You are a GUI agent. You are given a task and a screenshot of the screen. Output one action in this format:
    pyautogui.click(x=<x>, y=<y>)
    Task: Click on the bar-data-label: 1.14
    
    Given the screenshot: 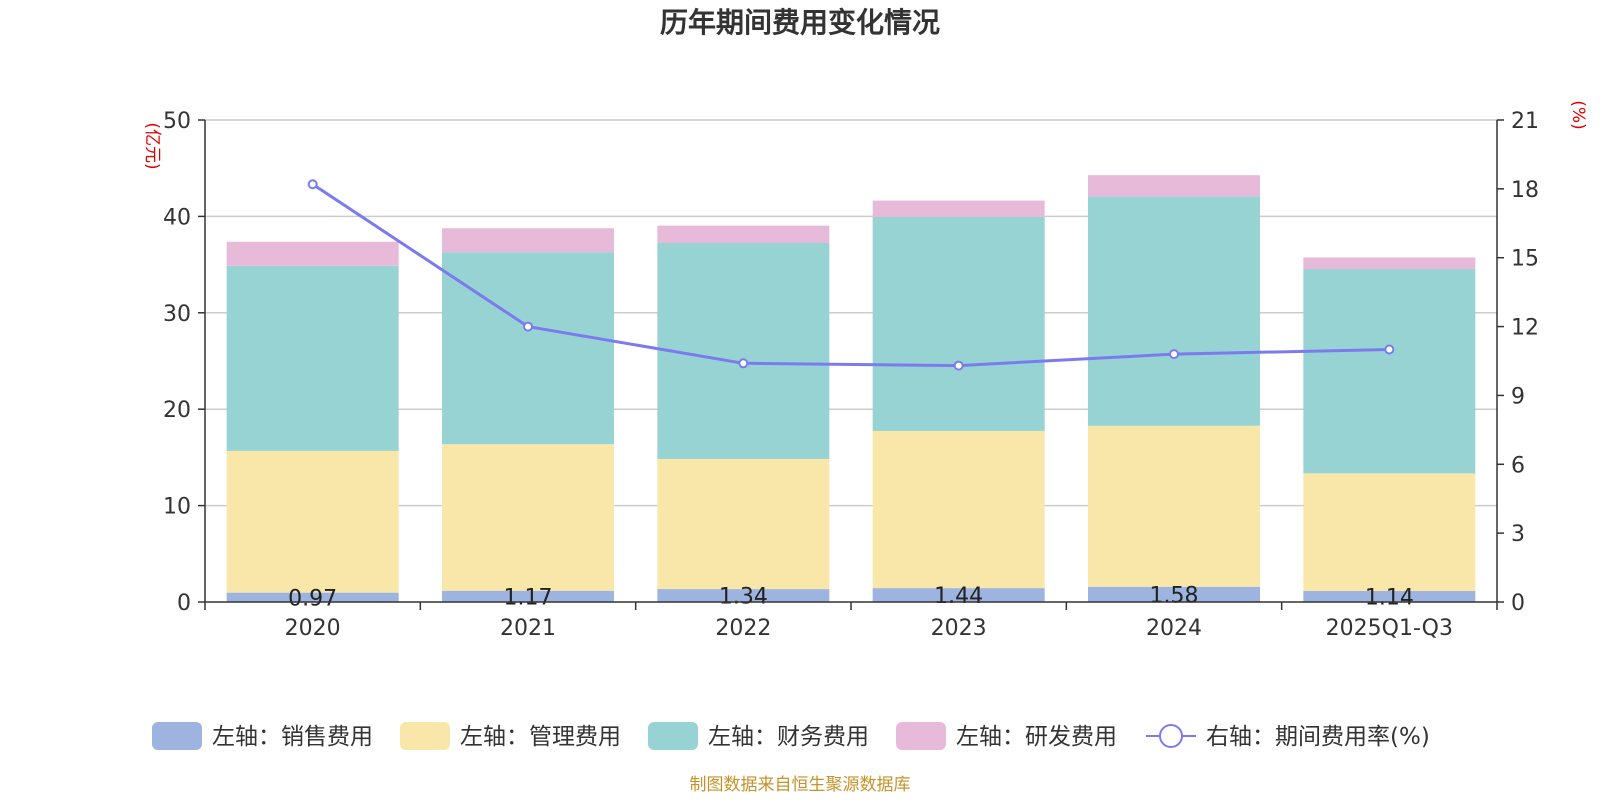 What is the action you would take?
    pyautogui.click(x=1389, y=598)
    